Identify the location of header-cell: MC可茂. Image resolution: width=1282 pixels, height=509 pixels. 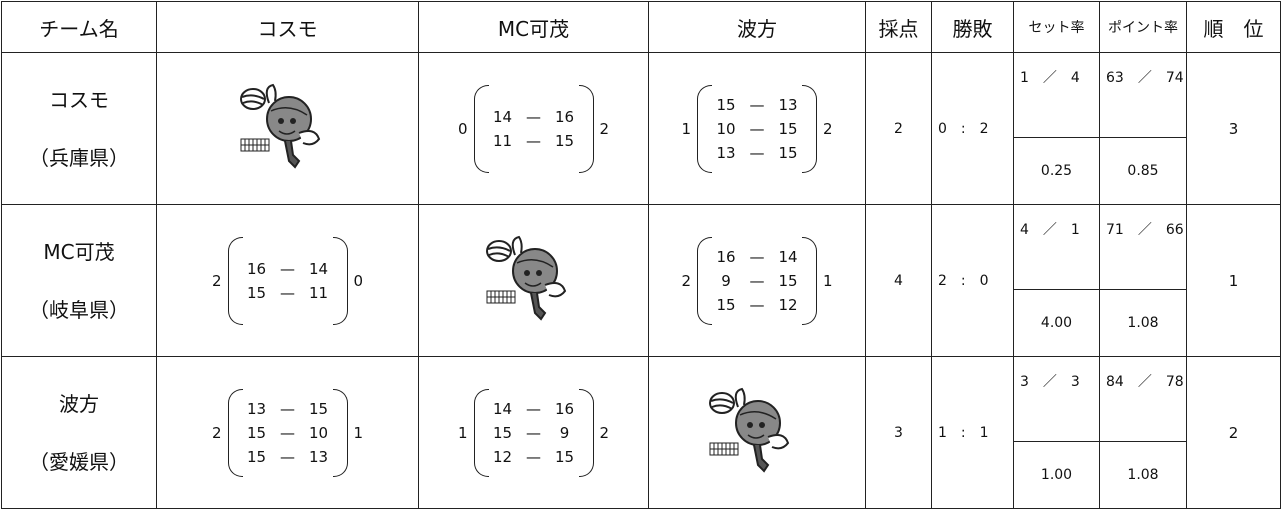
(533, 27).